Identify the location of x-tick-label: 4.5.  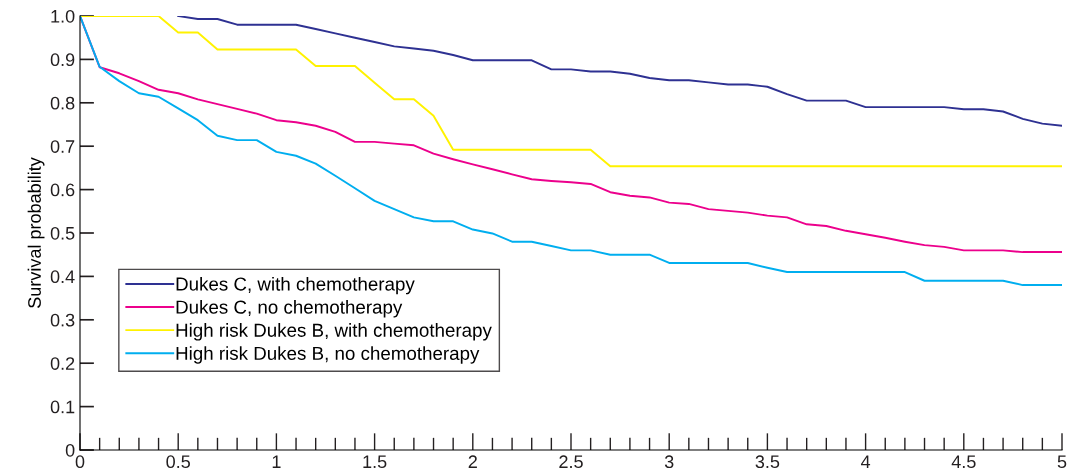
(963, 462).